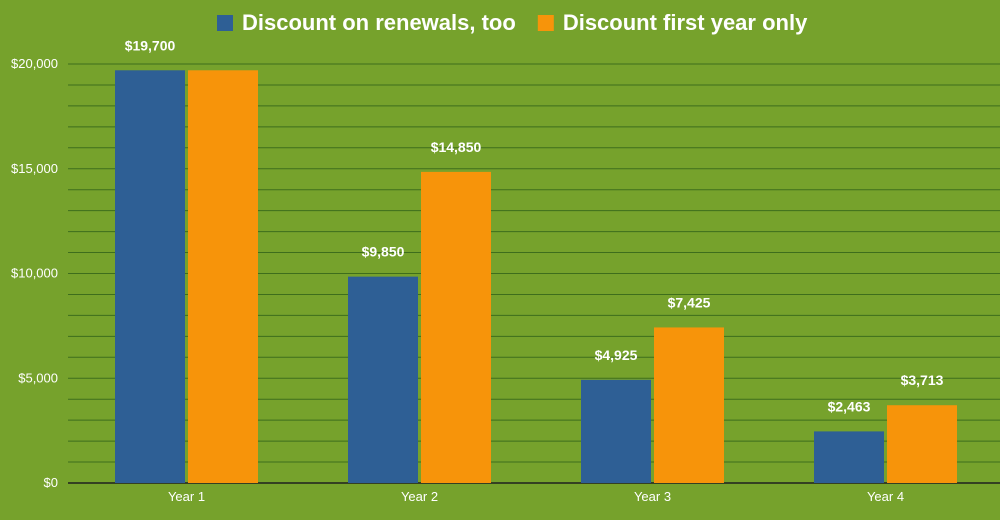  Describe the element at coordinates (51, 482) in the screenshot. I see `y-tick-label: $0` at that location.